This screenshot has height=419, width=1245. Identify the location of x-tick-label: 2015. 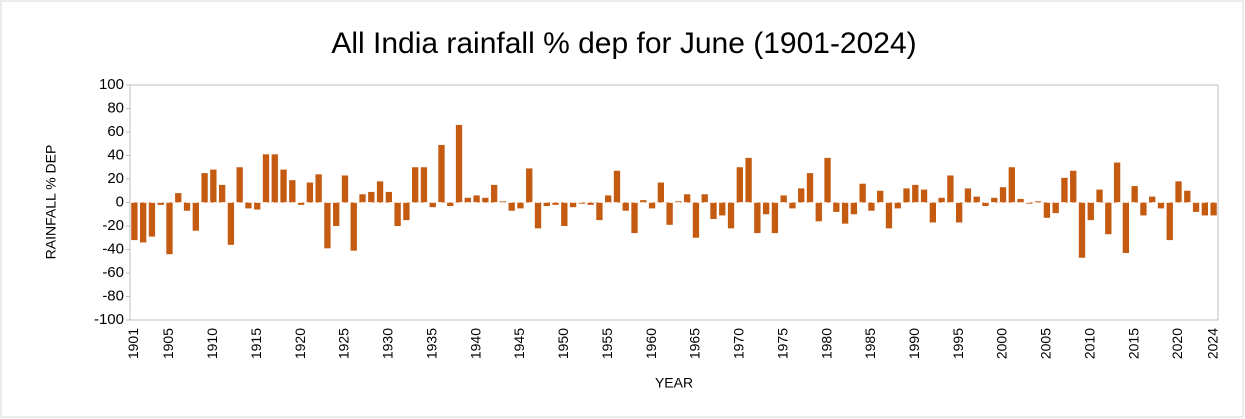
(1133, 343).